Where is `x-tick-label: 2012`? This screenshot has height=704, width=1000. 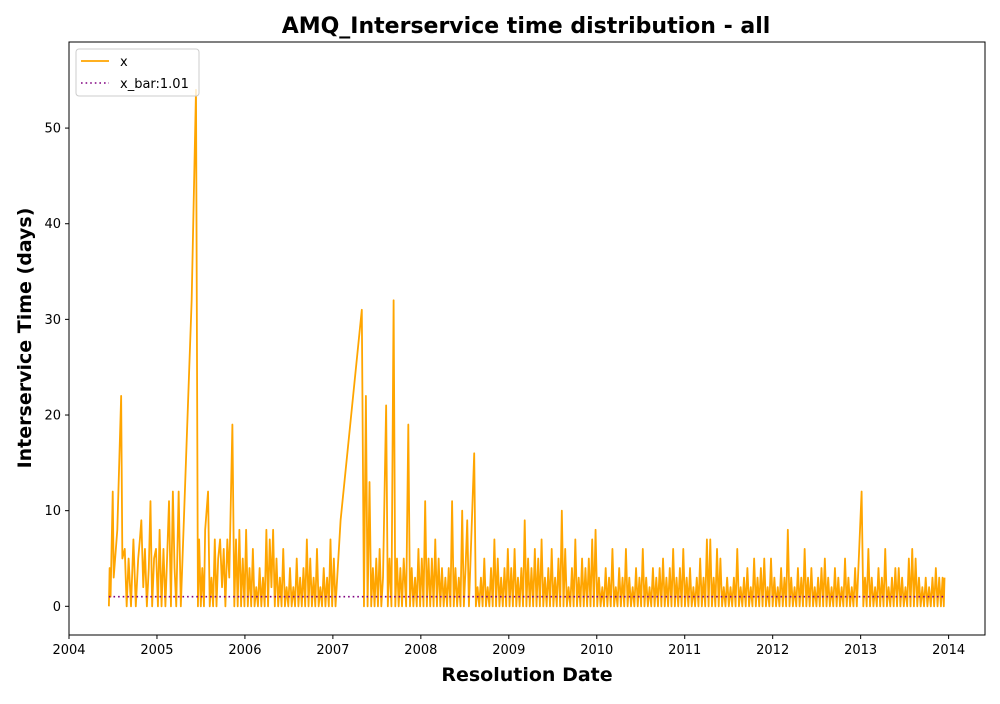
x-tick-label: 2012 is located at coordinates (772, 650).